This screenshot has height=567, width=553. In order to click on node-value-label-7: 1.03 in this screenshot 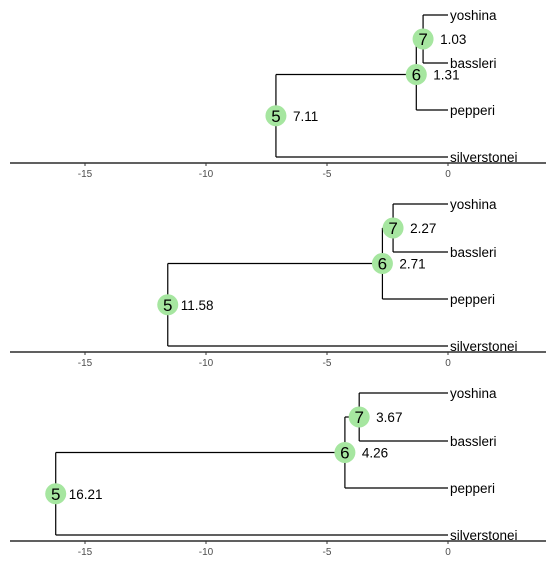, I will do `click(453, 39)`.